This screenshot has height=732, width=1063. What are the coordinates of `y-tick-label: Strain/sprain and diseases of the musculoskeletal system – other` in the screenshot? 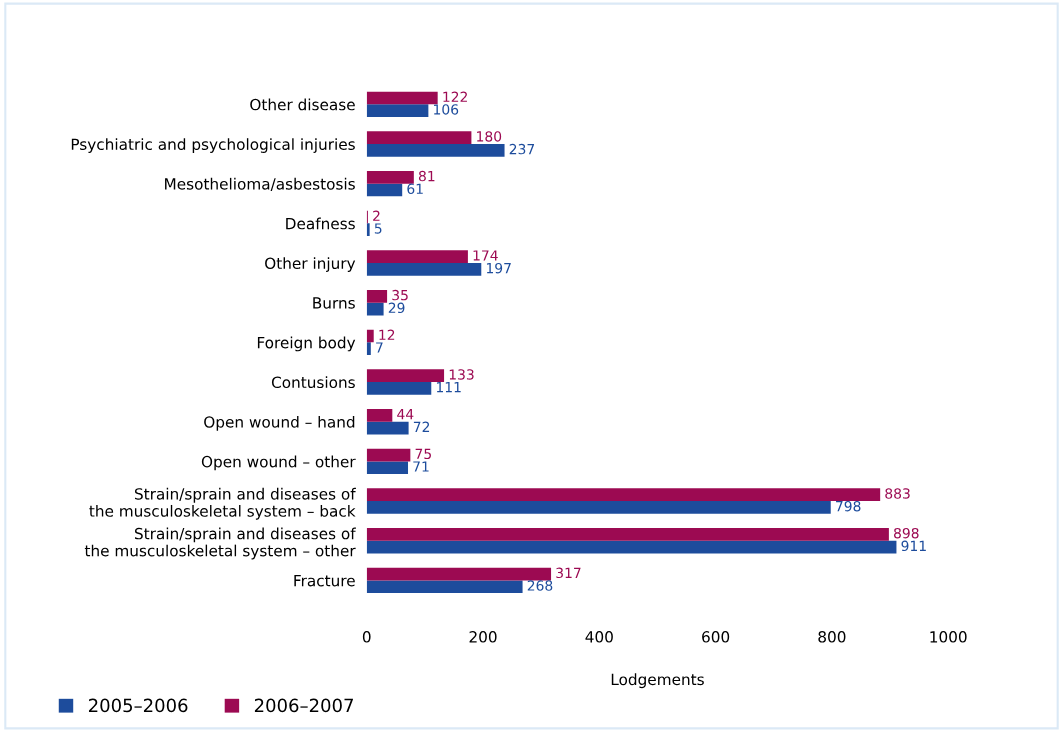 It's located at (220, 543).